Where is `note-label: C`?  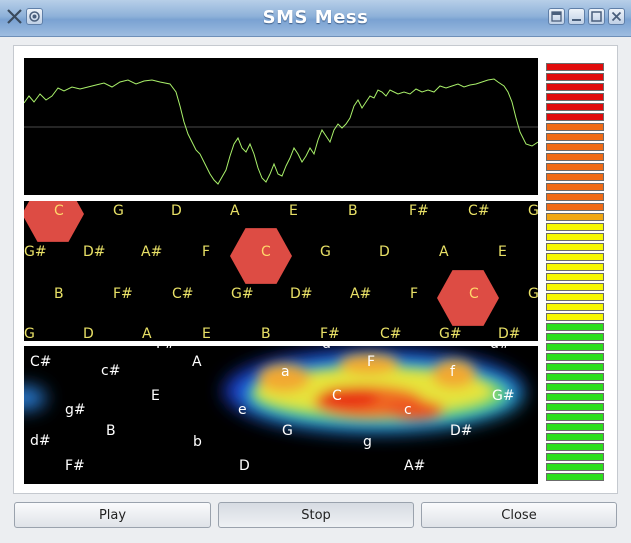 note-label: C is located at coordinates (59, 211).